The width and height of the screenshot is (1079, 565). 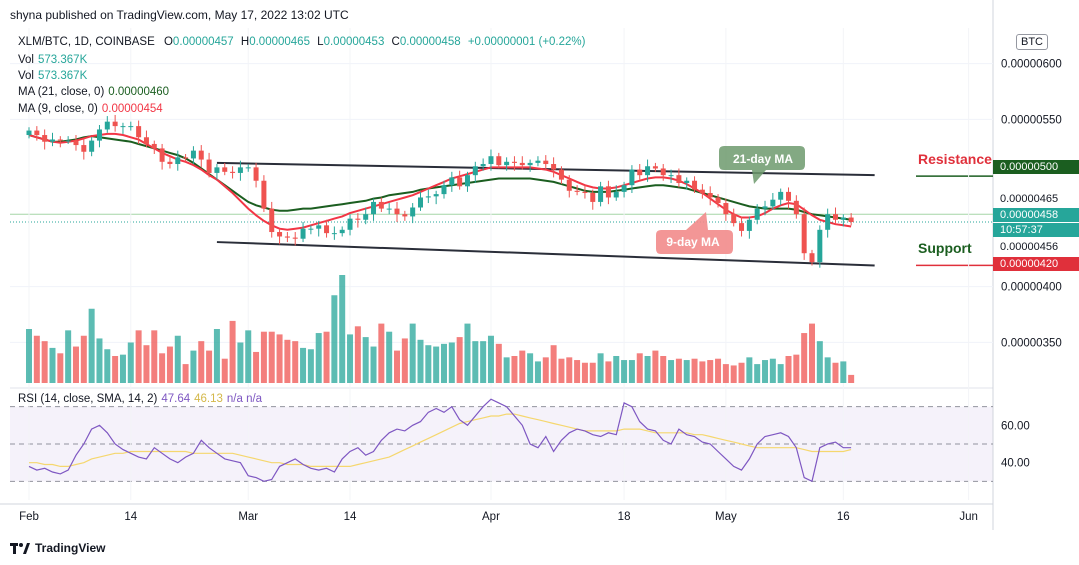 I want to click on vol-legend-2: Vol 573.367K, so click(x=53, y=76).